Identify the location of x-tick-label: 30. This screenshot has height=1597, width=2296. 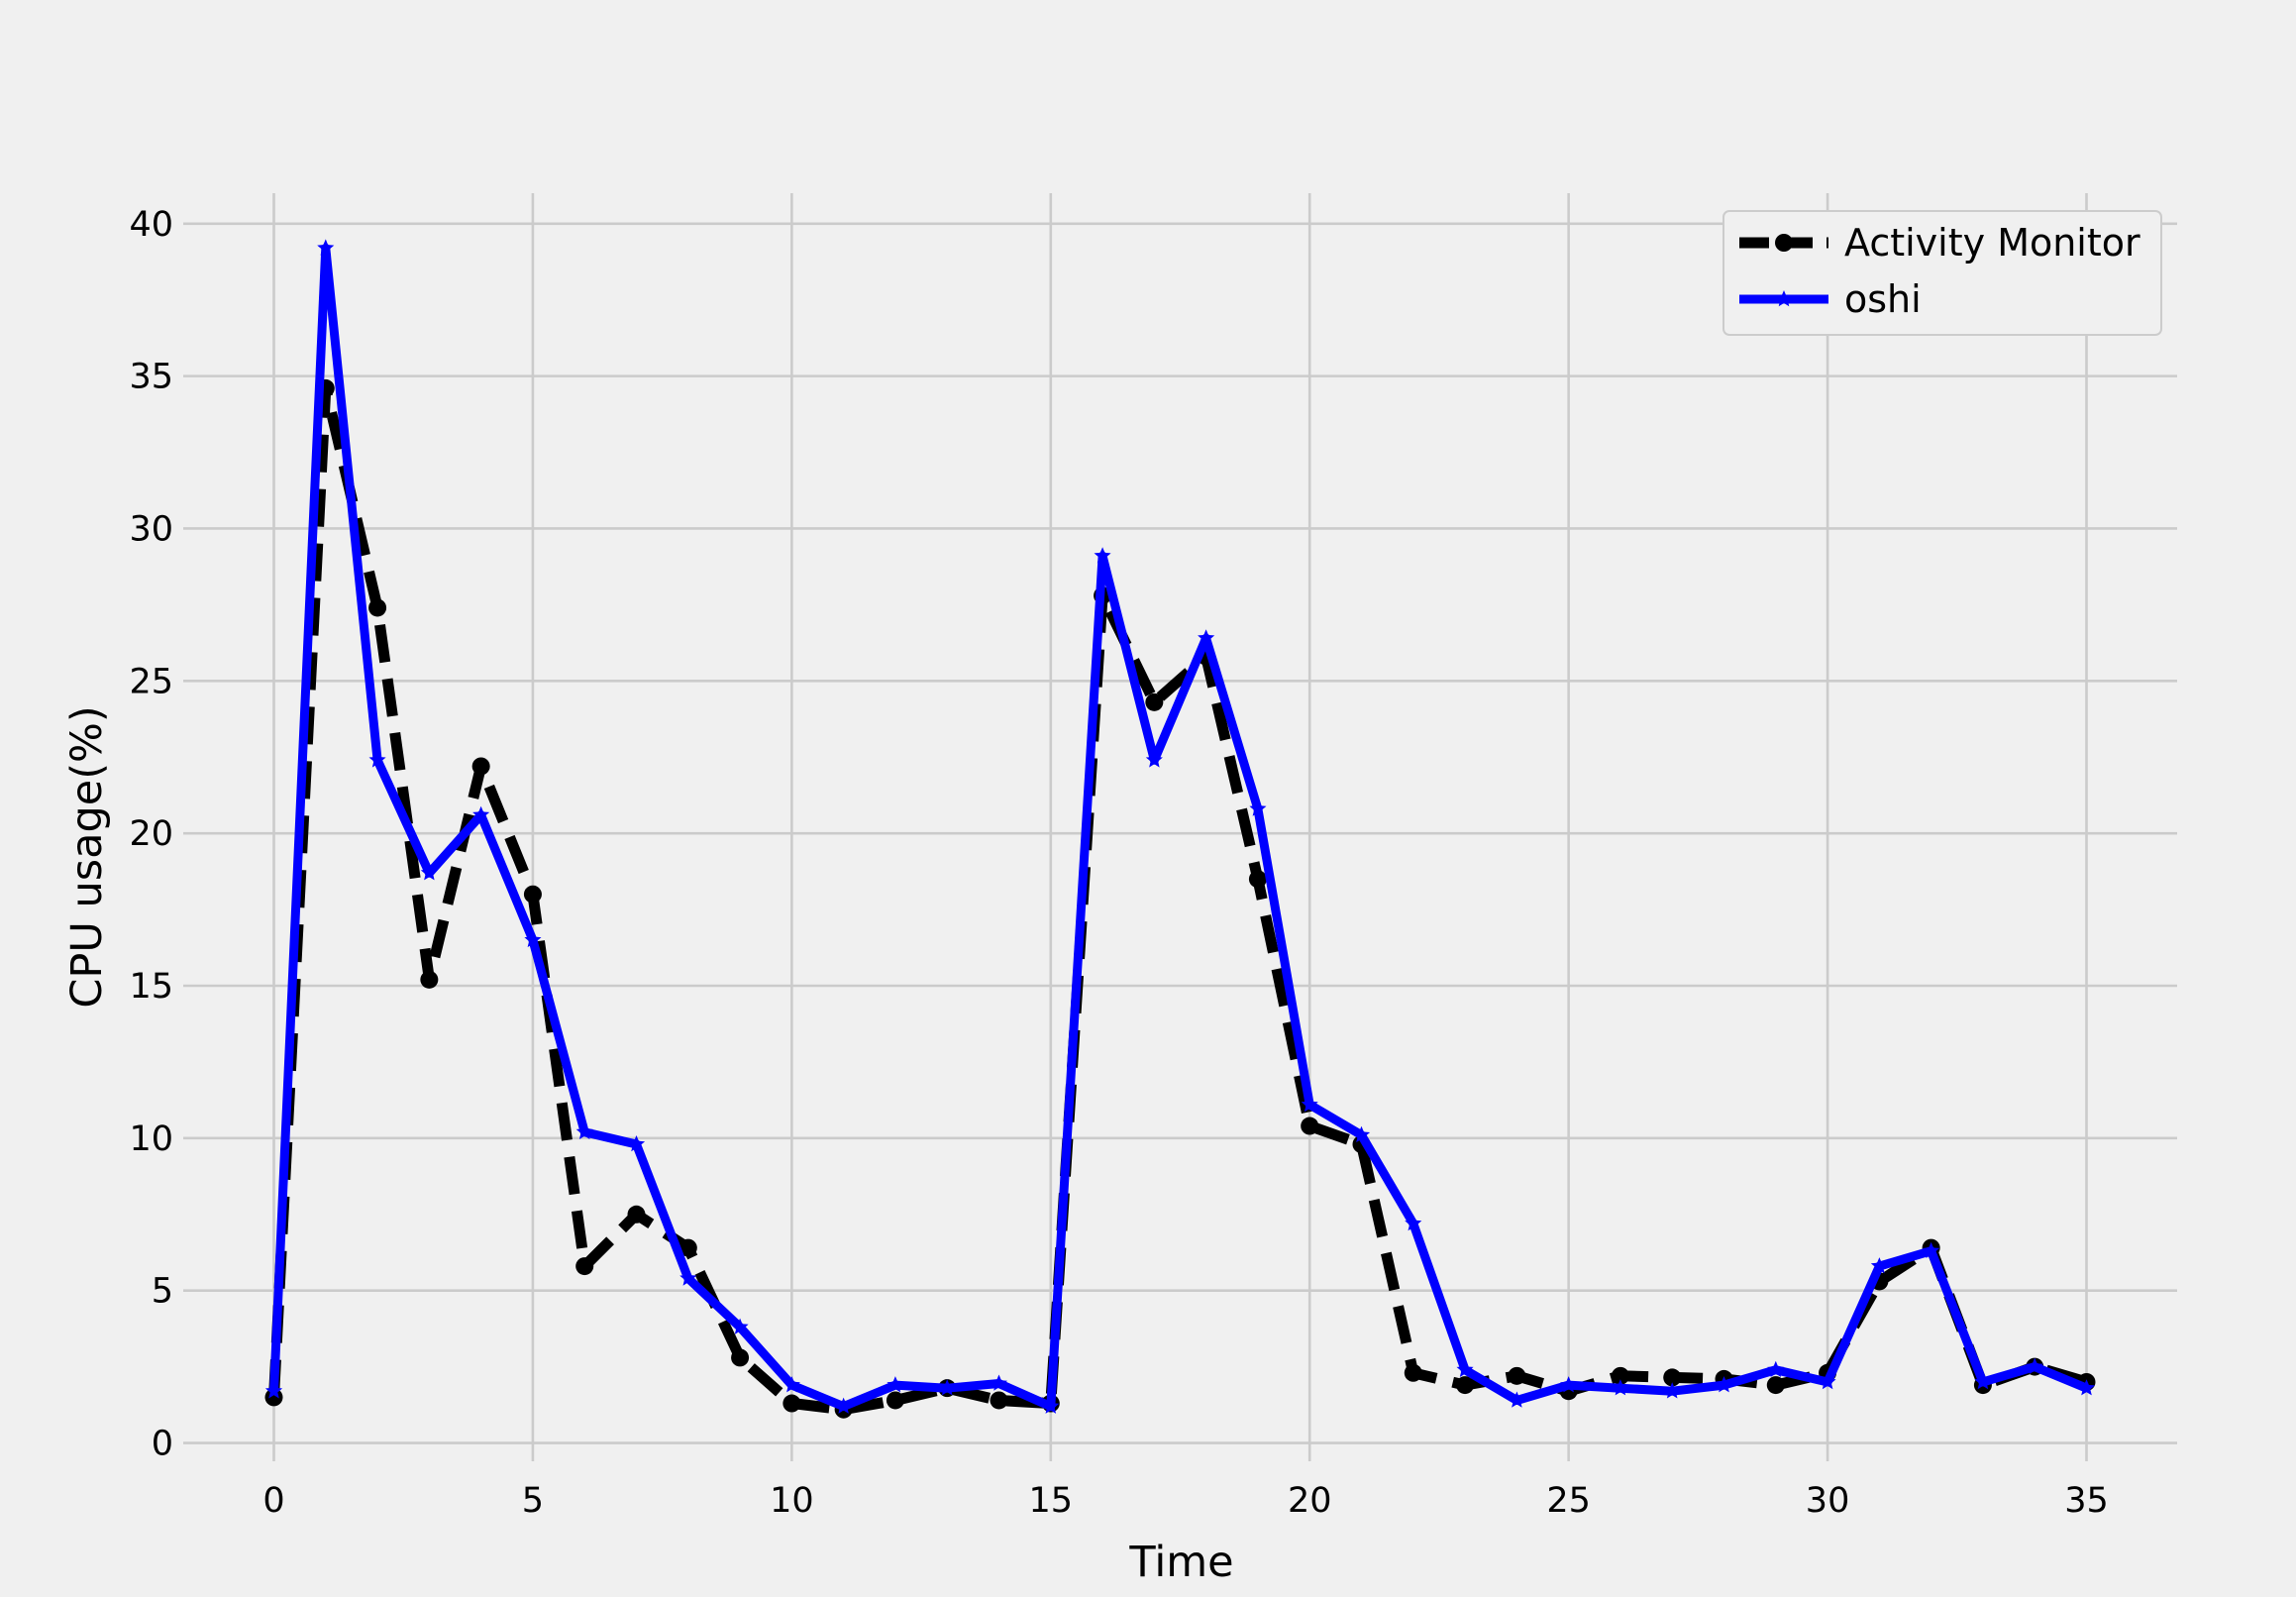
(1828, 1501).